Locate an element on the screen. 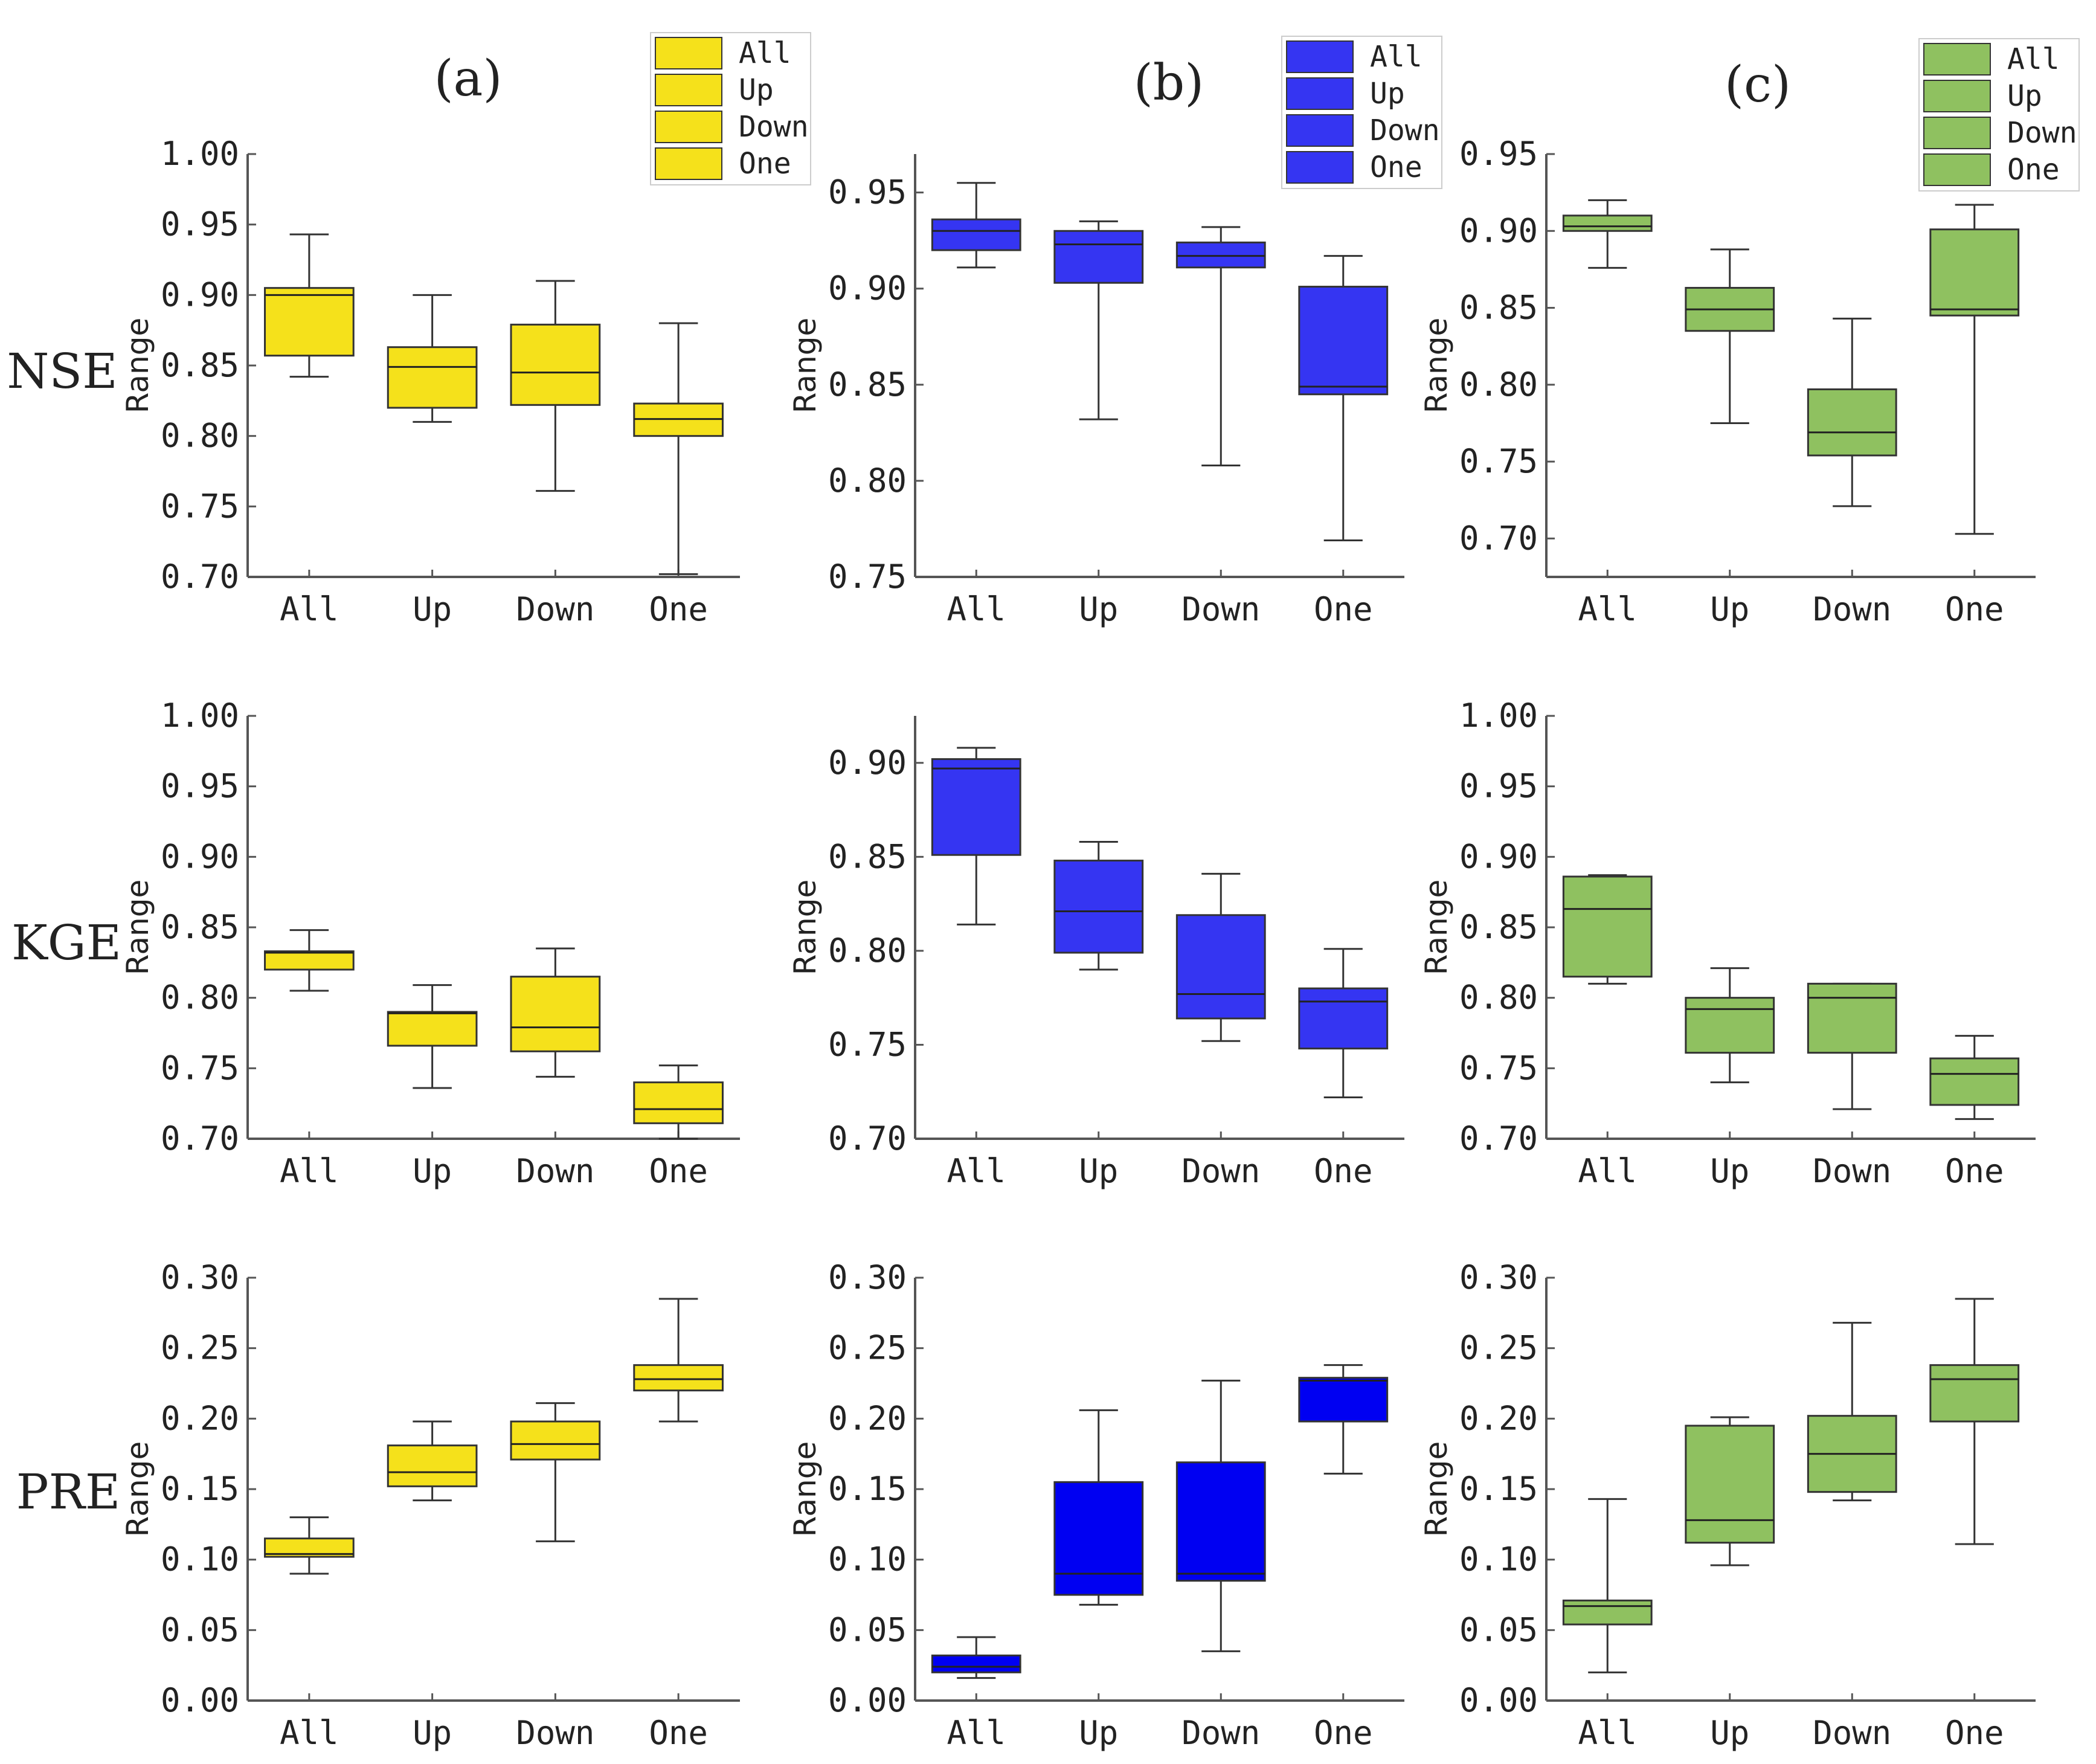 The image size is (2096, 1764). y-tick-label: 1.00 is located at coordinates (1499, 716).